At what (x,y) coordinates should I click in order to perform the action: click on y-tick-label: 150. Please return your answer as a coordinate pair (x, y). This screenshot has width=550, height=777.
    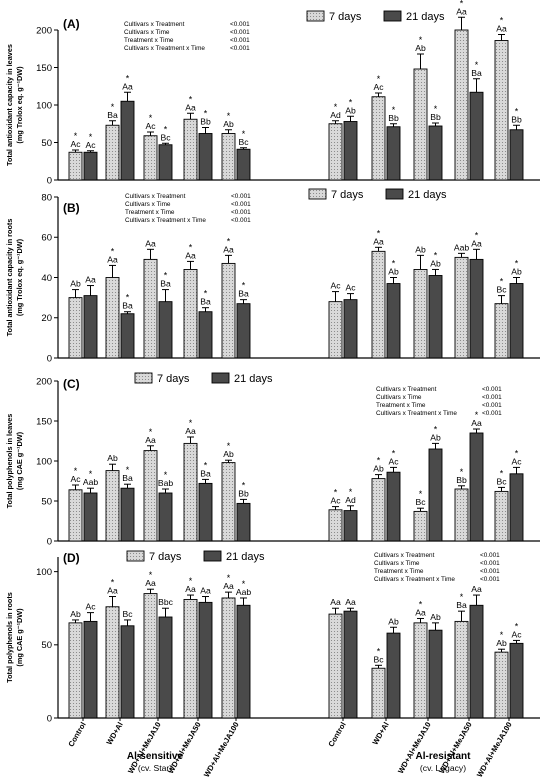
    Looking at the image, I should click on (44, 421).